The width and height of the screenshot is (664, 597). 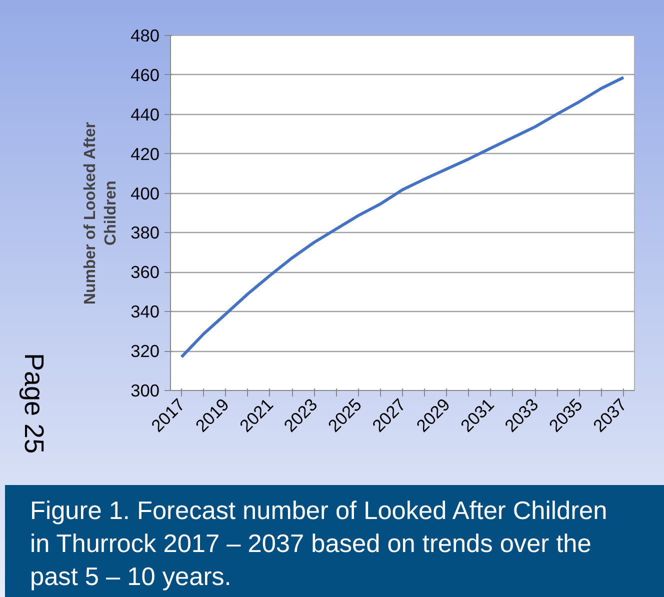 What do you see at coordinates (145, 154) in the screenshot?
I see `y-tick-label: 420` at bounding box center [145, 154].